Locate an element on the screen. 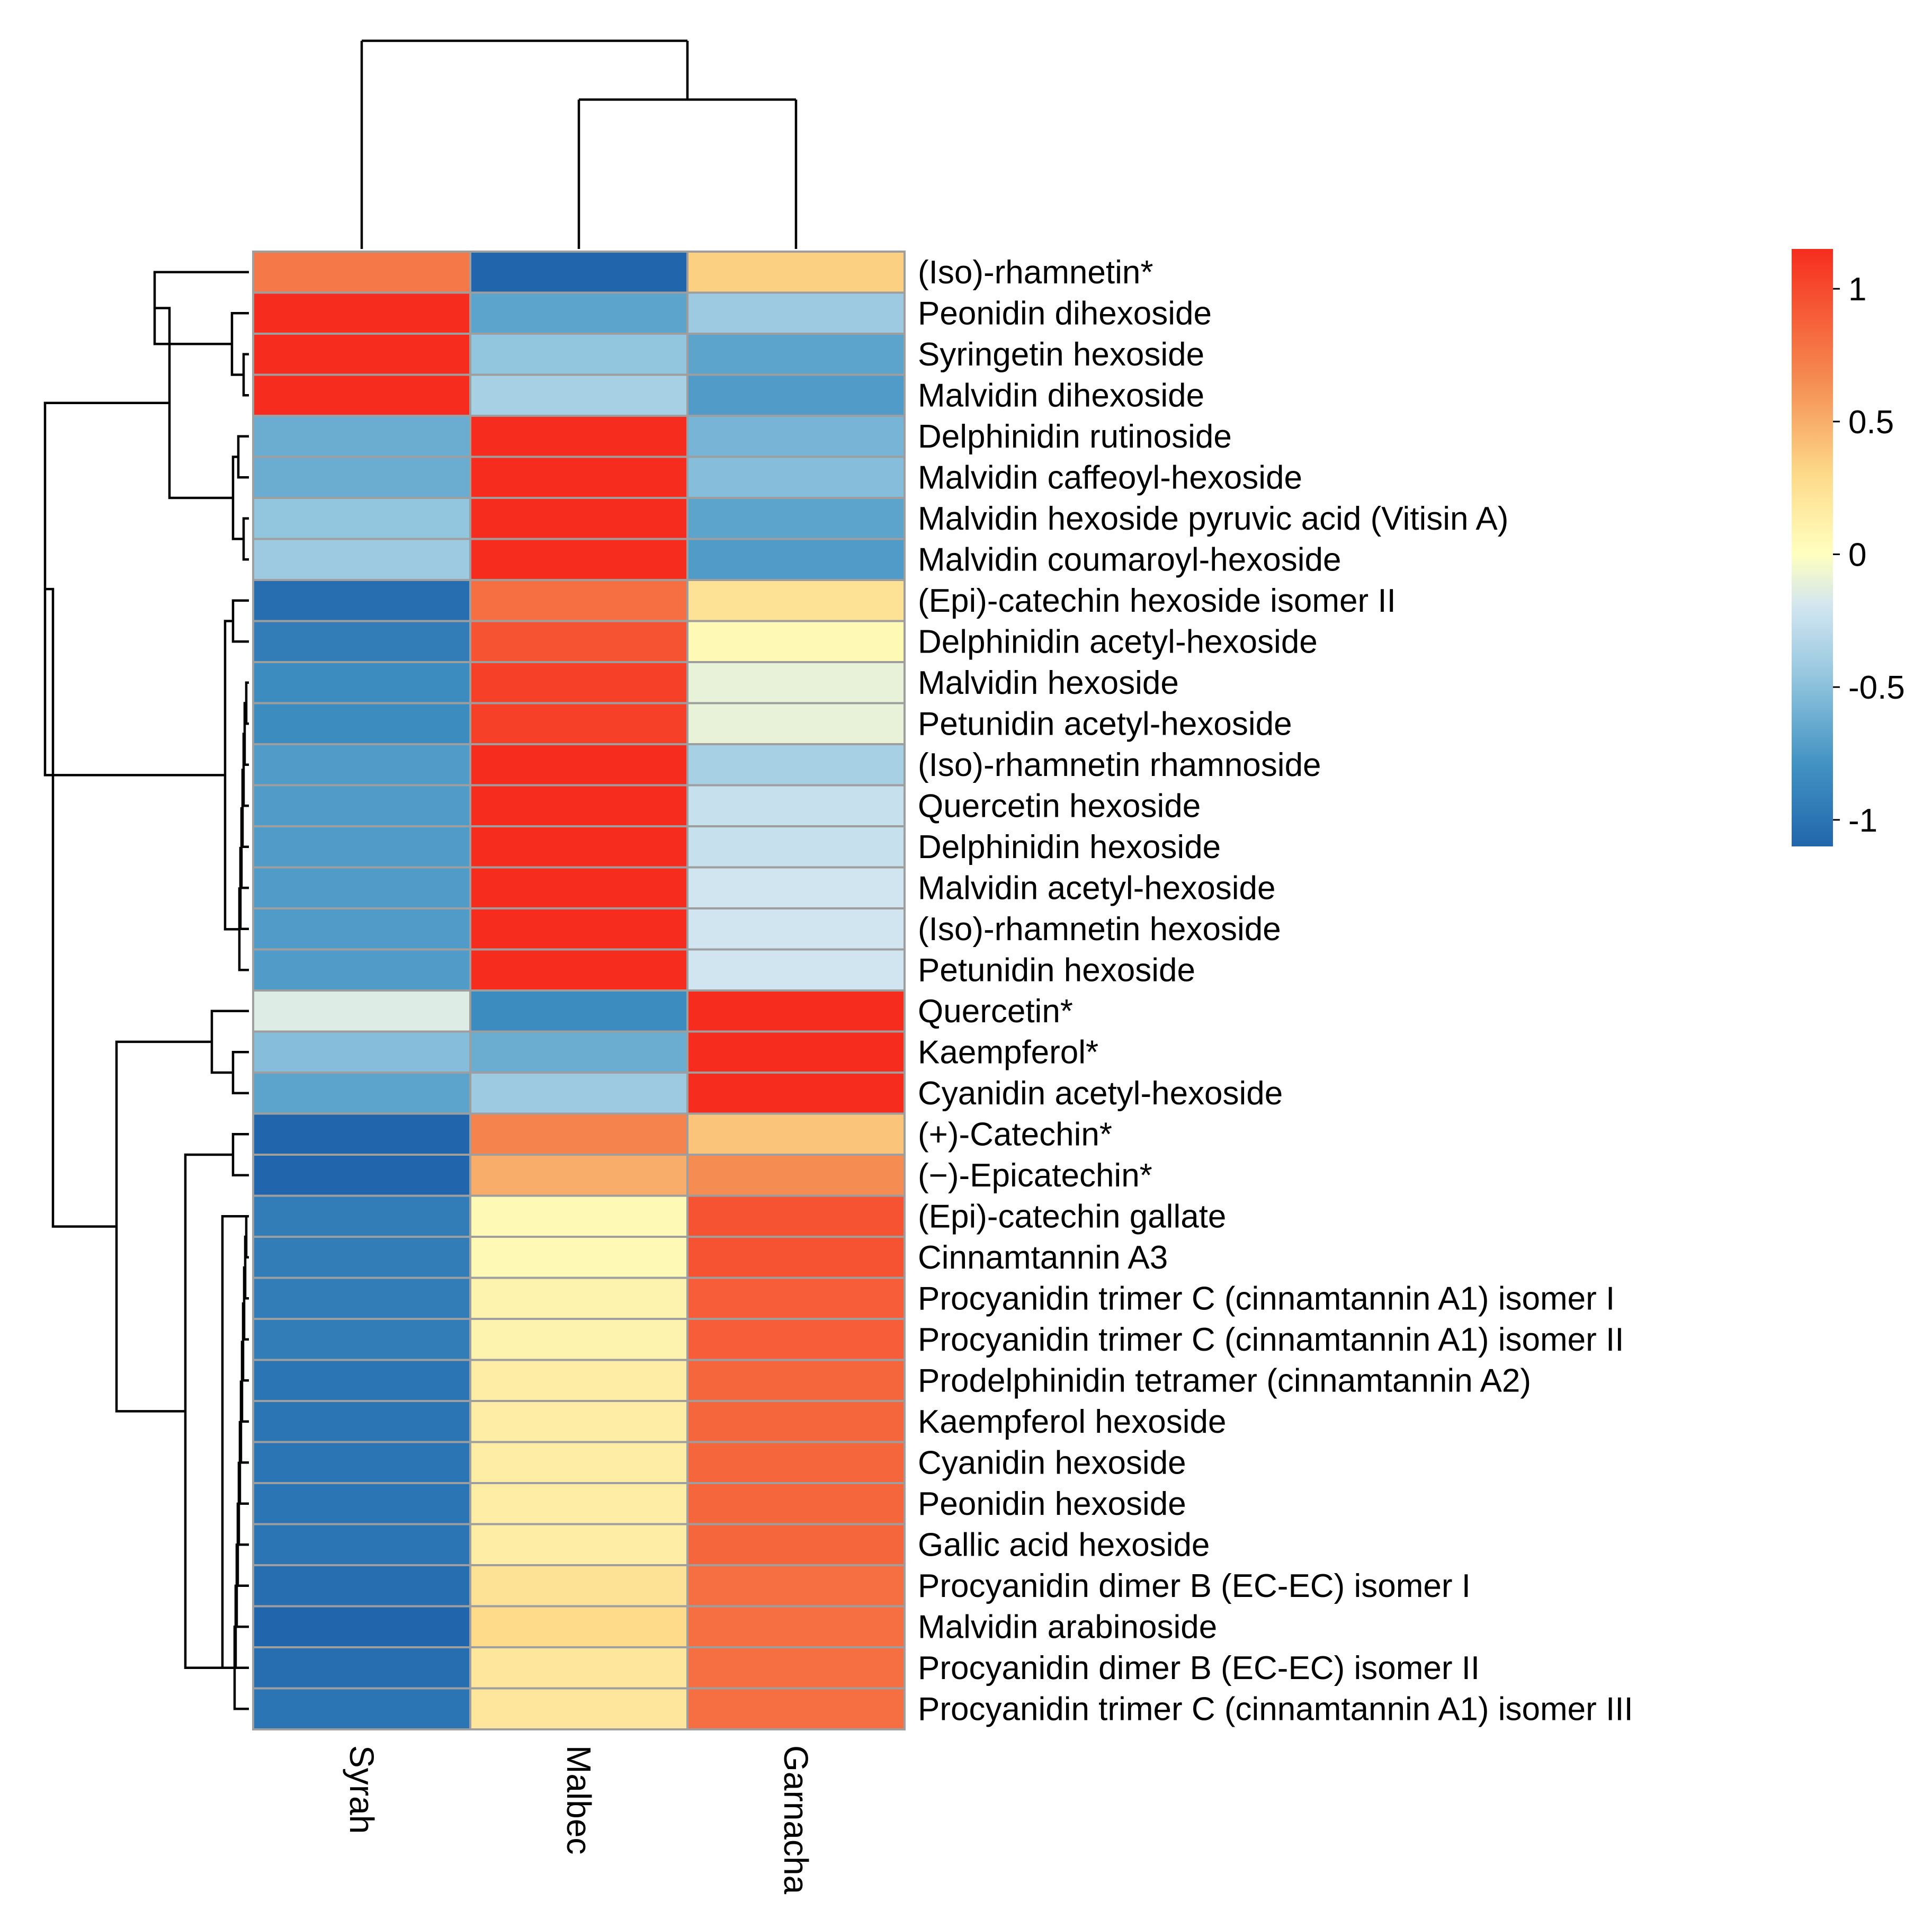  cell-cinnamtannin-a3-garnacha is located at coordinates (796, 1258).